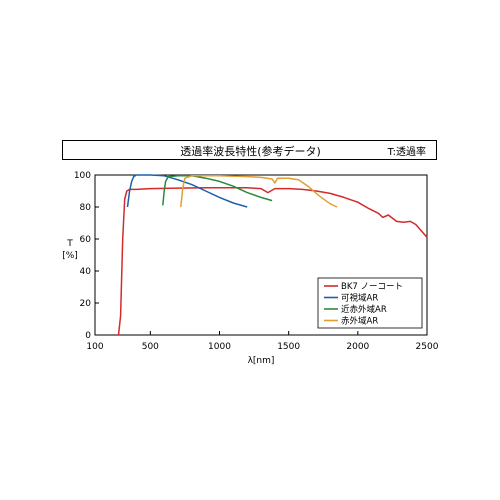 This screenshot has height=500, width=500. I want to click on legend-entry: BK7 ノーコート, so click(372, 287).